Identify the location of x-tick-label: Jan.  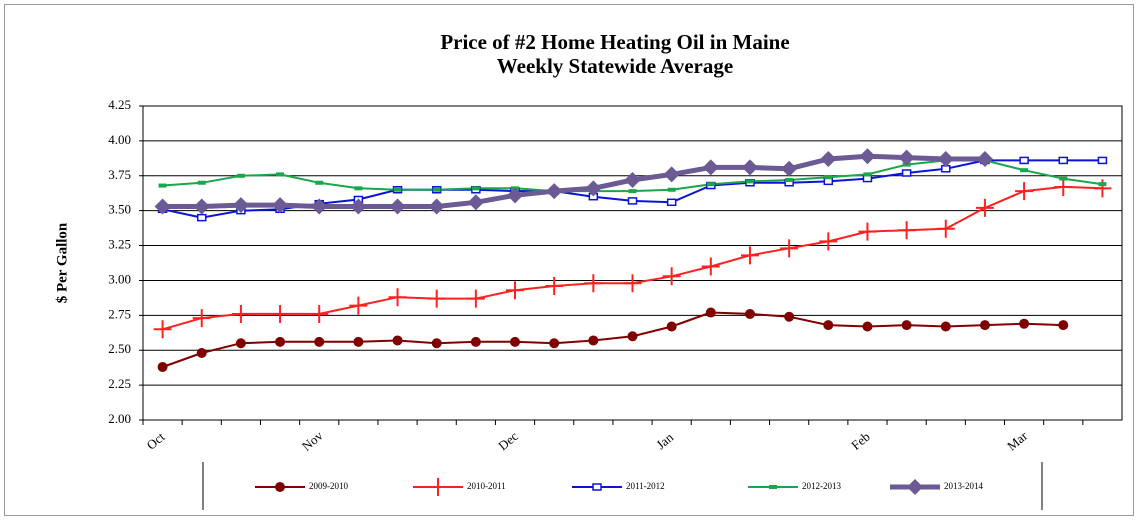
(664, 440).